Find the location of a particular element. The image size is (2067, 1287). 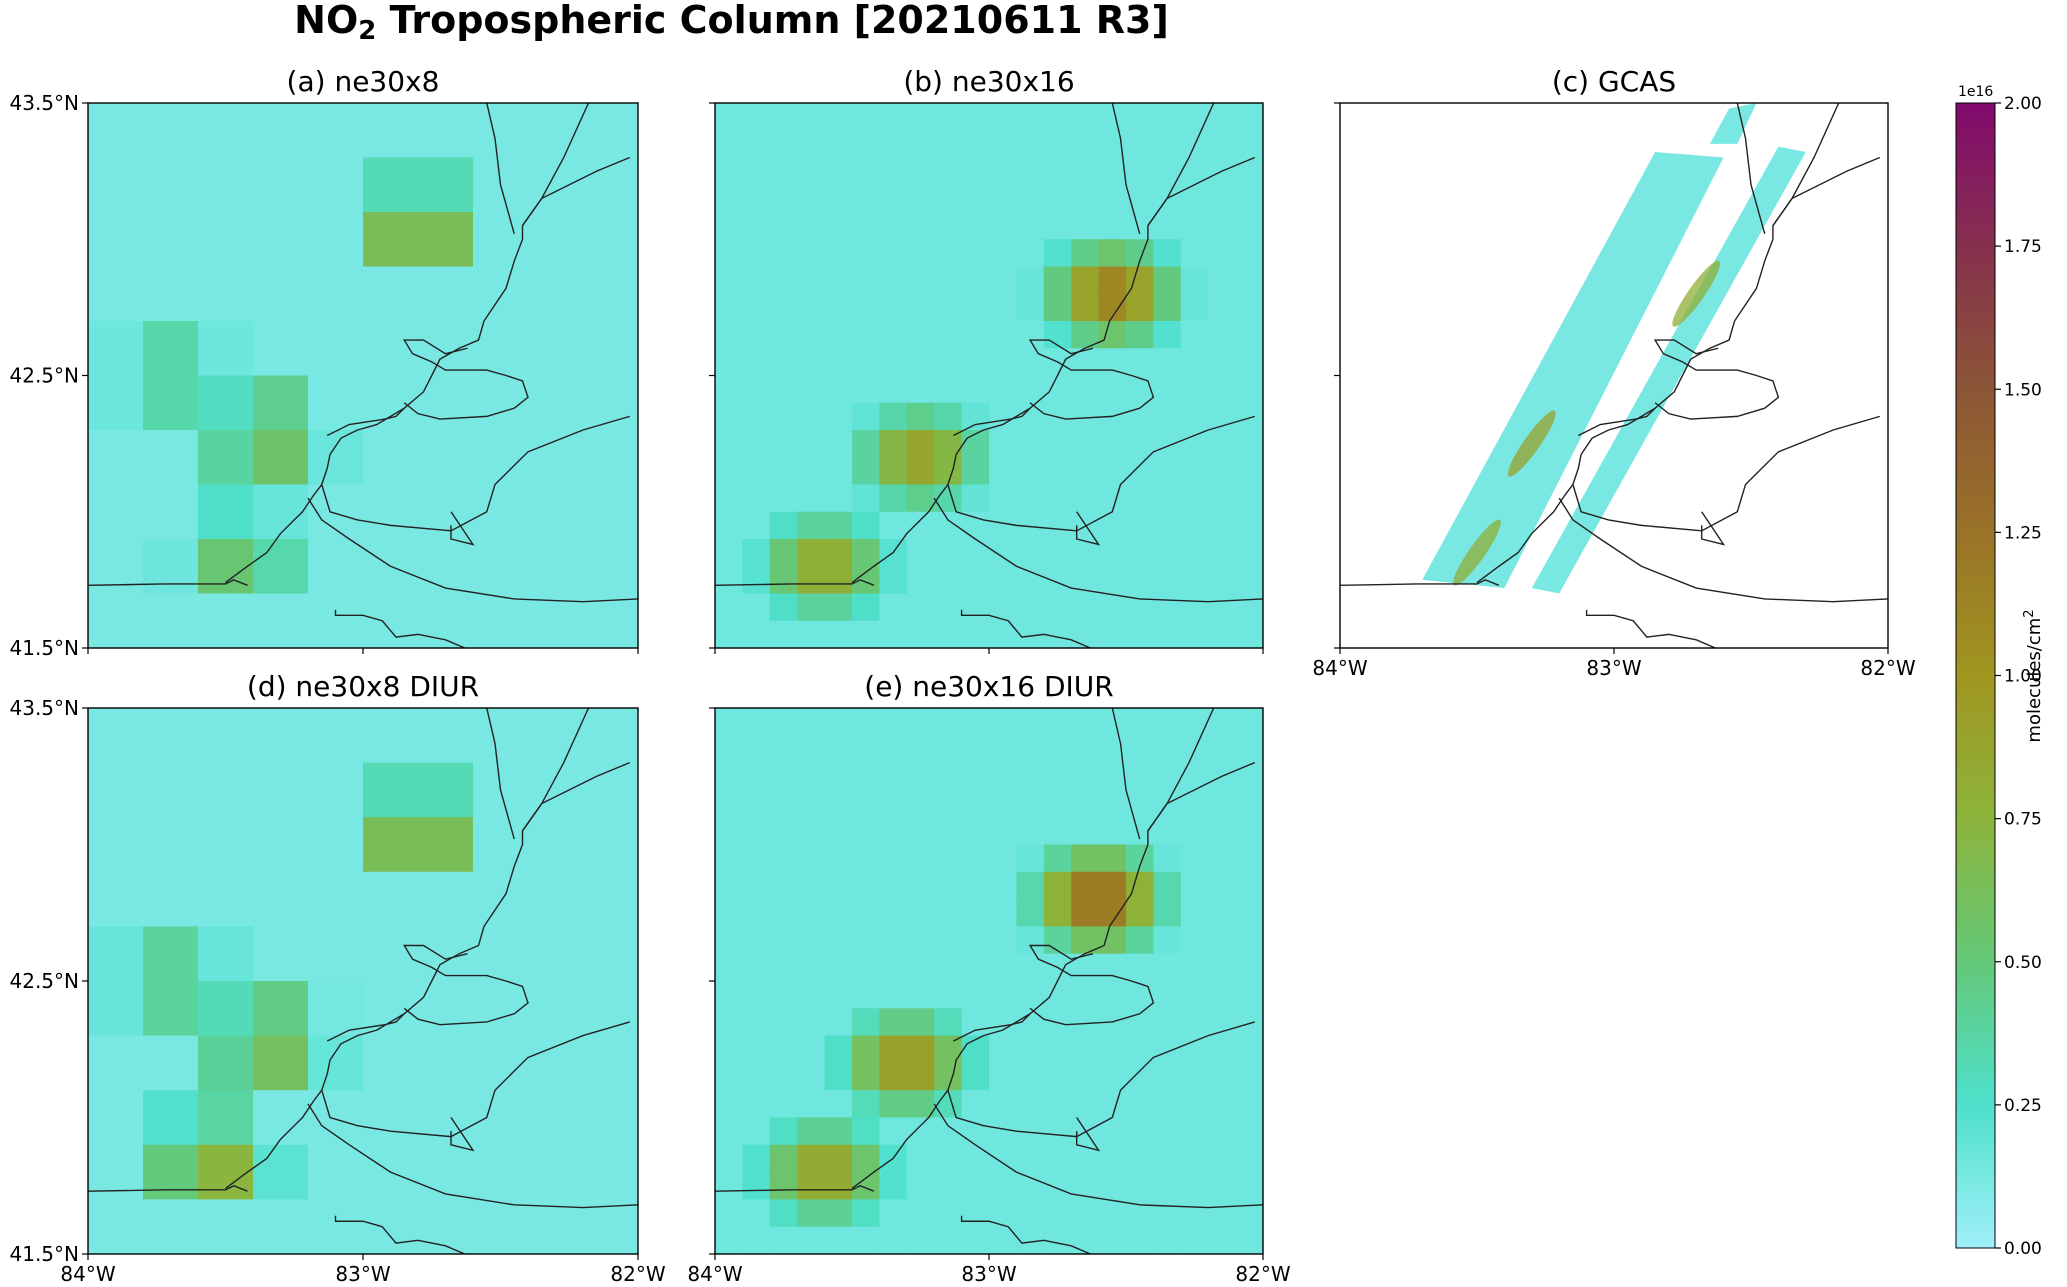

x-tick-label: 82°W is located at coordinates (1262, 1272).